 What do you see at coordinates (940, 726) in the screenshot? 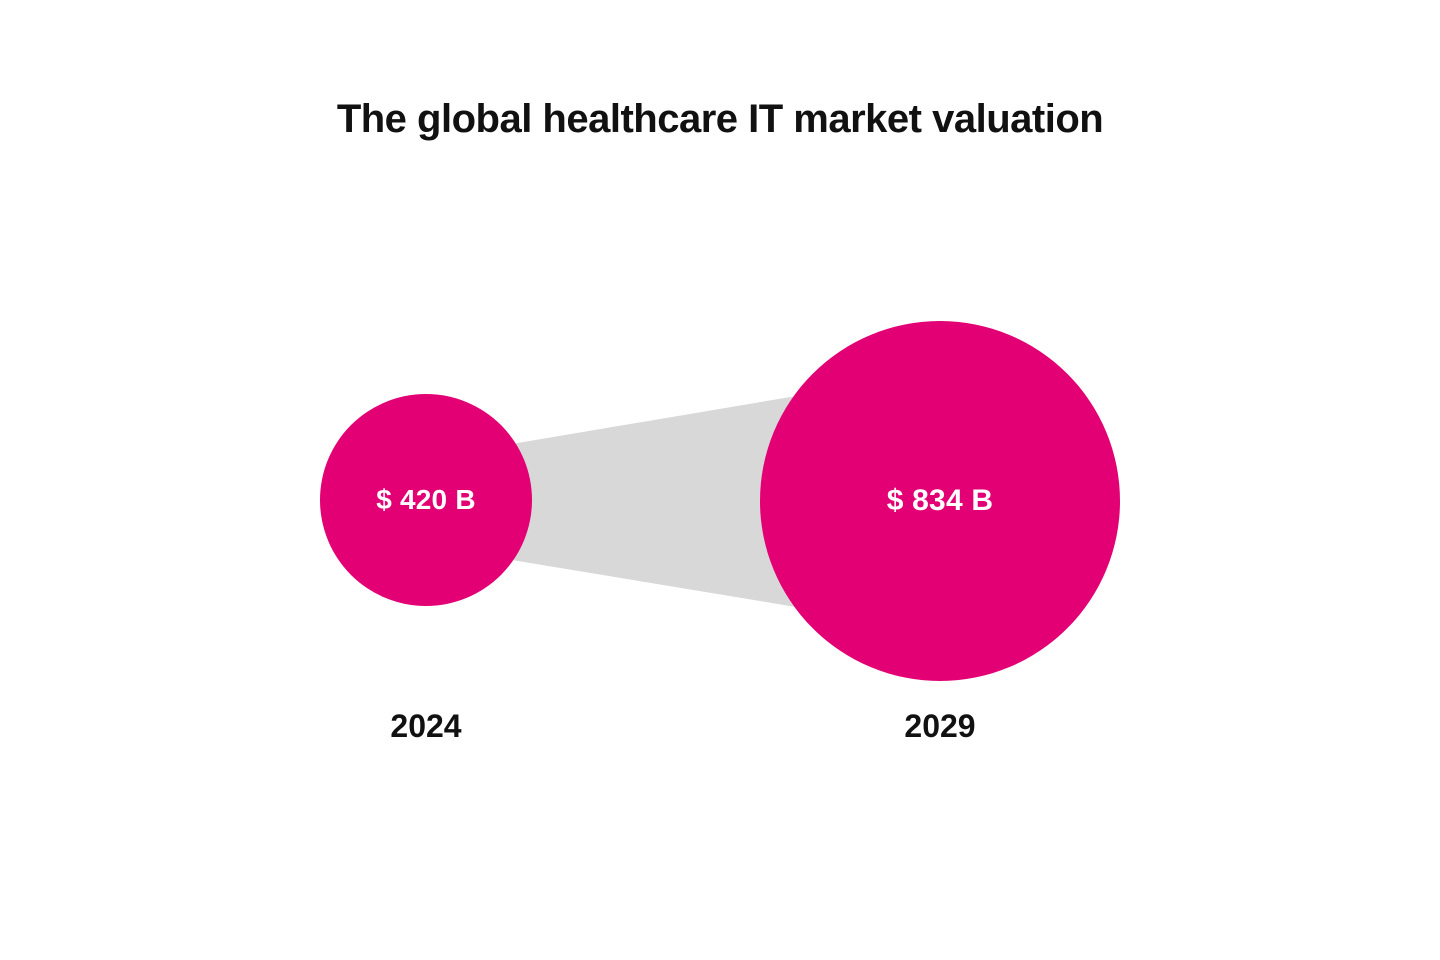
I see `axis-label-2029: 2029` at bounding box center [940, 726].